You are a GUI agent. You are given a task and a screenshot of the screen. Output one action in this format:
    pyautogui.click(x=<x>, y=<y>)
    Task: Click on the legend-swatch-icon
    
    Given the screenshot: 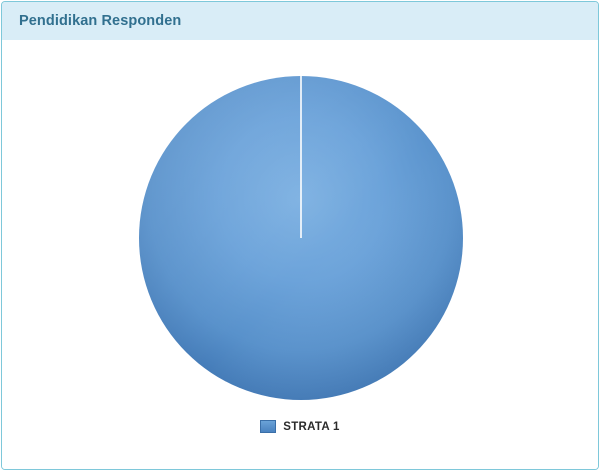 What is the action you would take?
    pyautogui.click(x=268, y=426)
    